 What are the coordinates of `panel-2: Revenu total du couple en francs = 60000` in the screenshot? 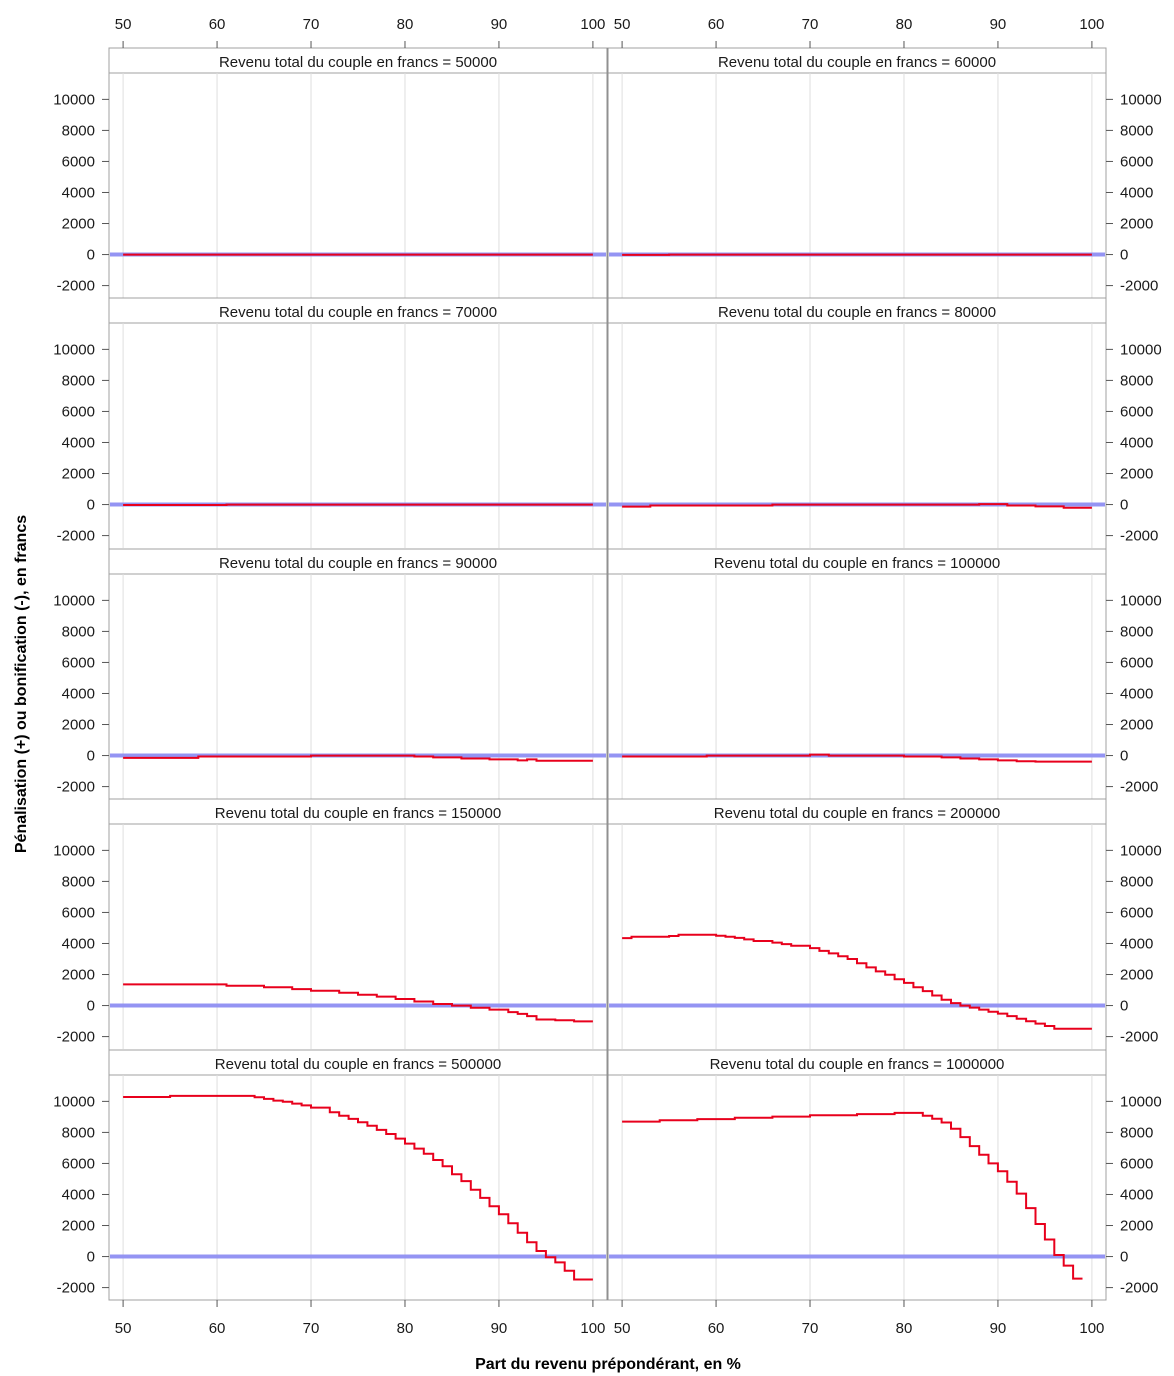 It's located at (857, 172).